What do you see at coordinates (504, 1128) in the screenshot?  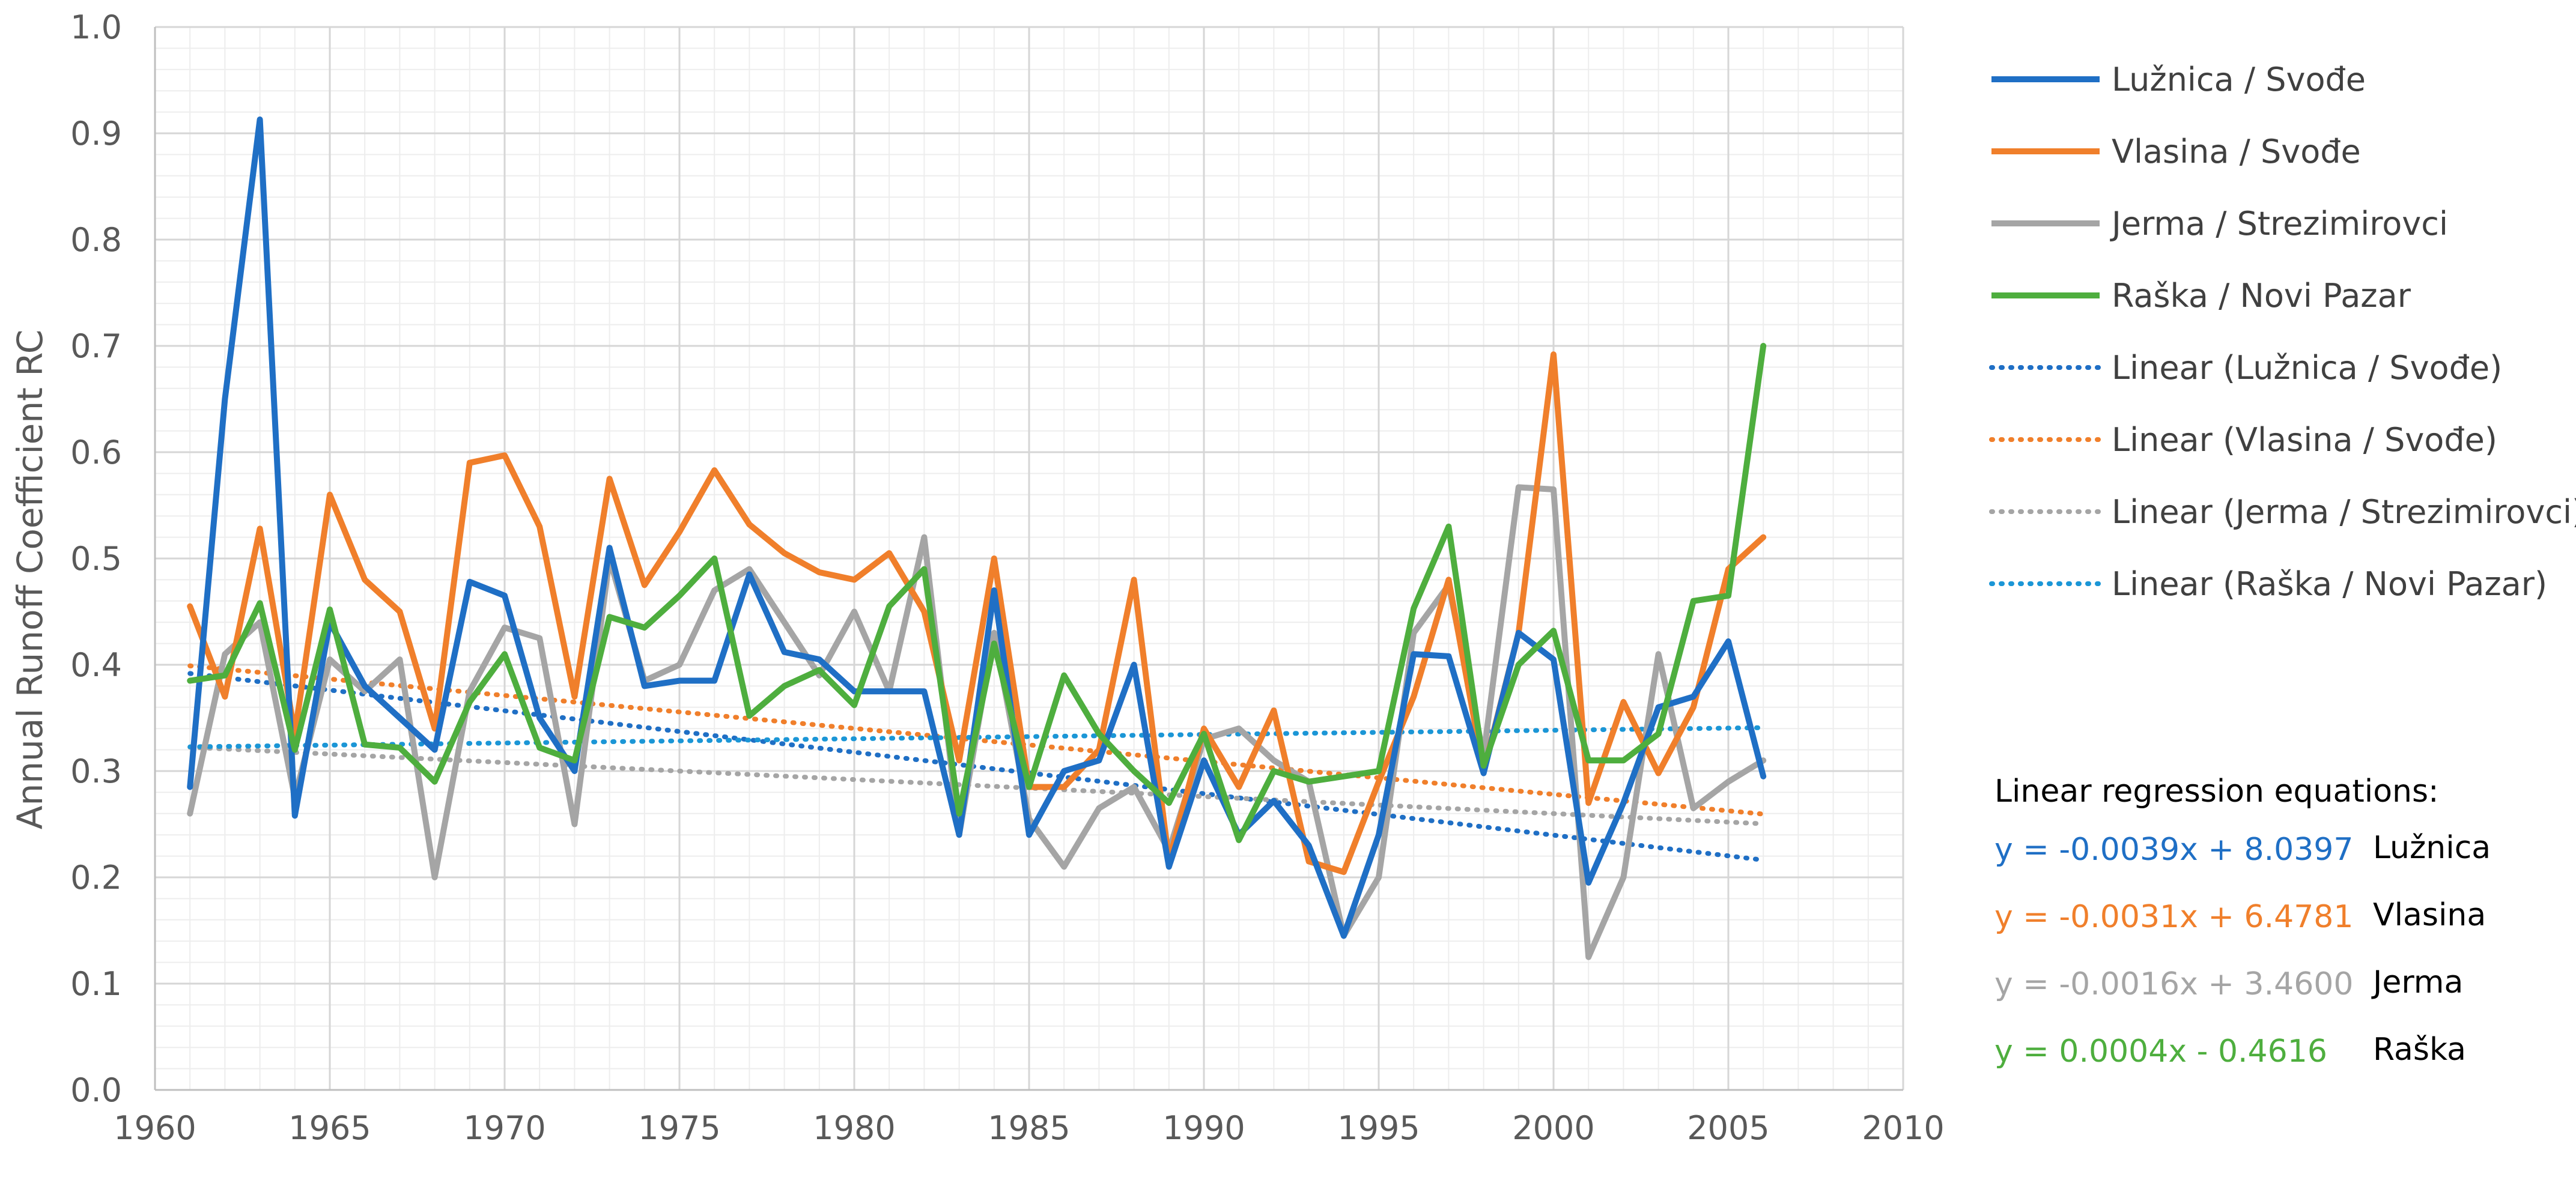 I see `x-tick-label: 1970` at bounding box center [504, 1128].